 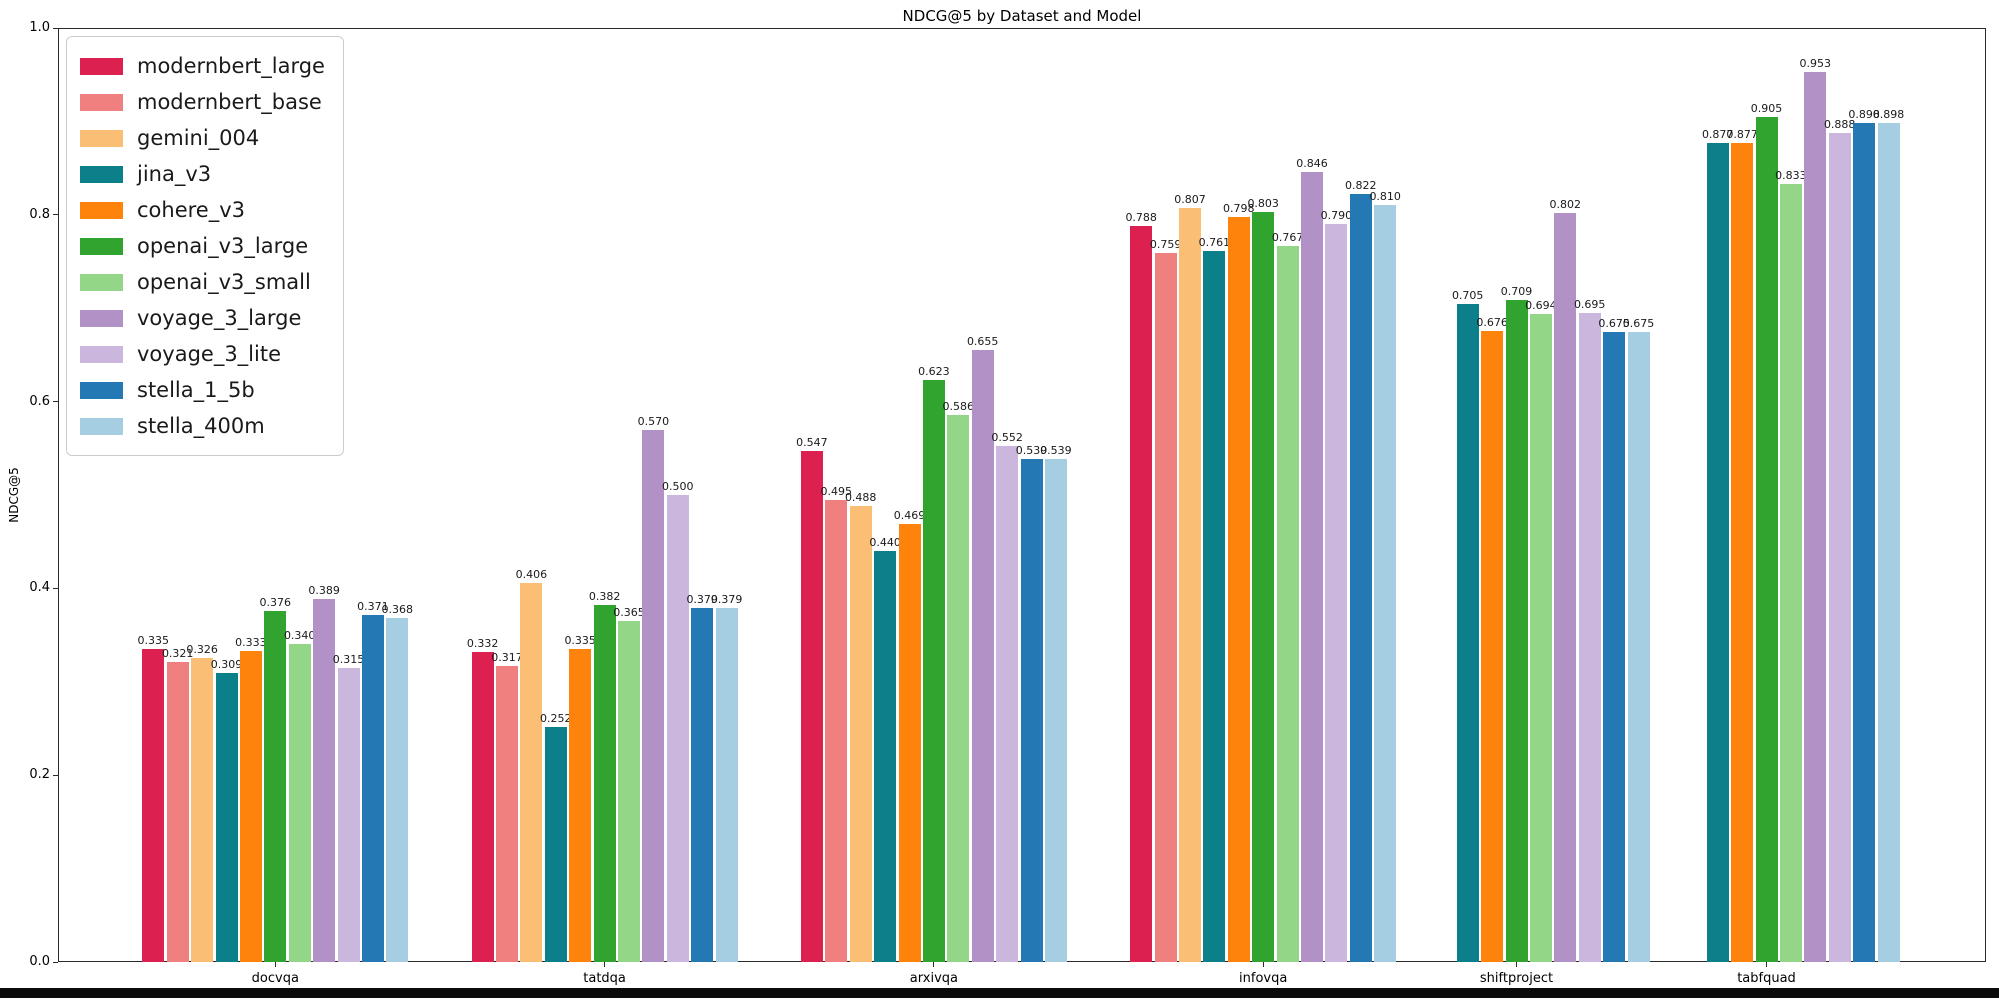 I want to click on bar-value-label: 0.376, so click(x=275, y=602).